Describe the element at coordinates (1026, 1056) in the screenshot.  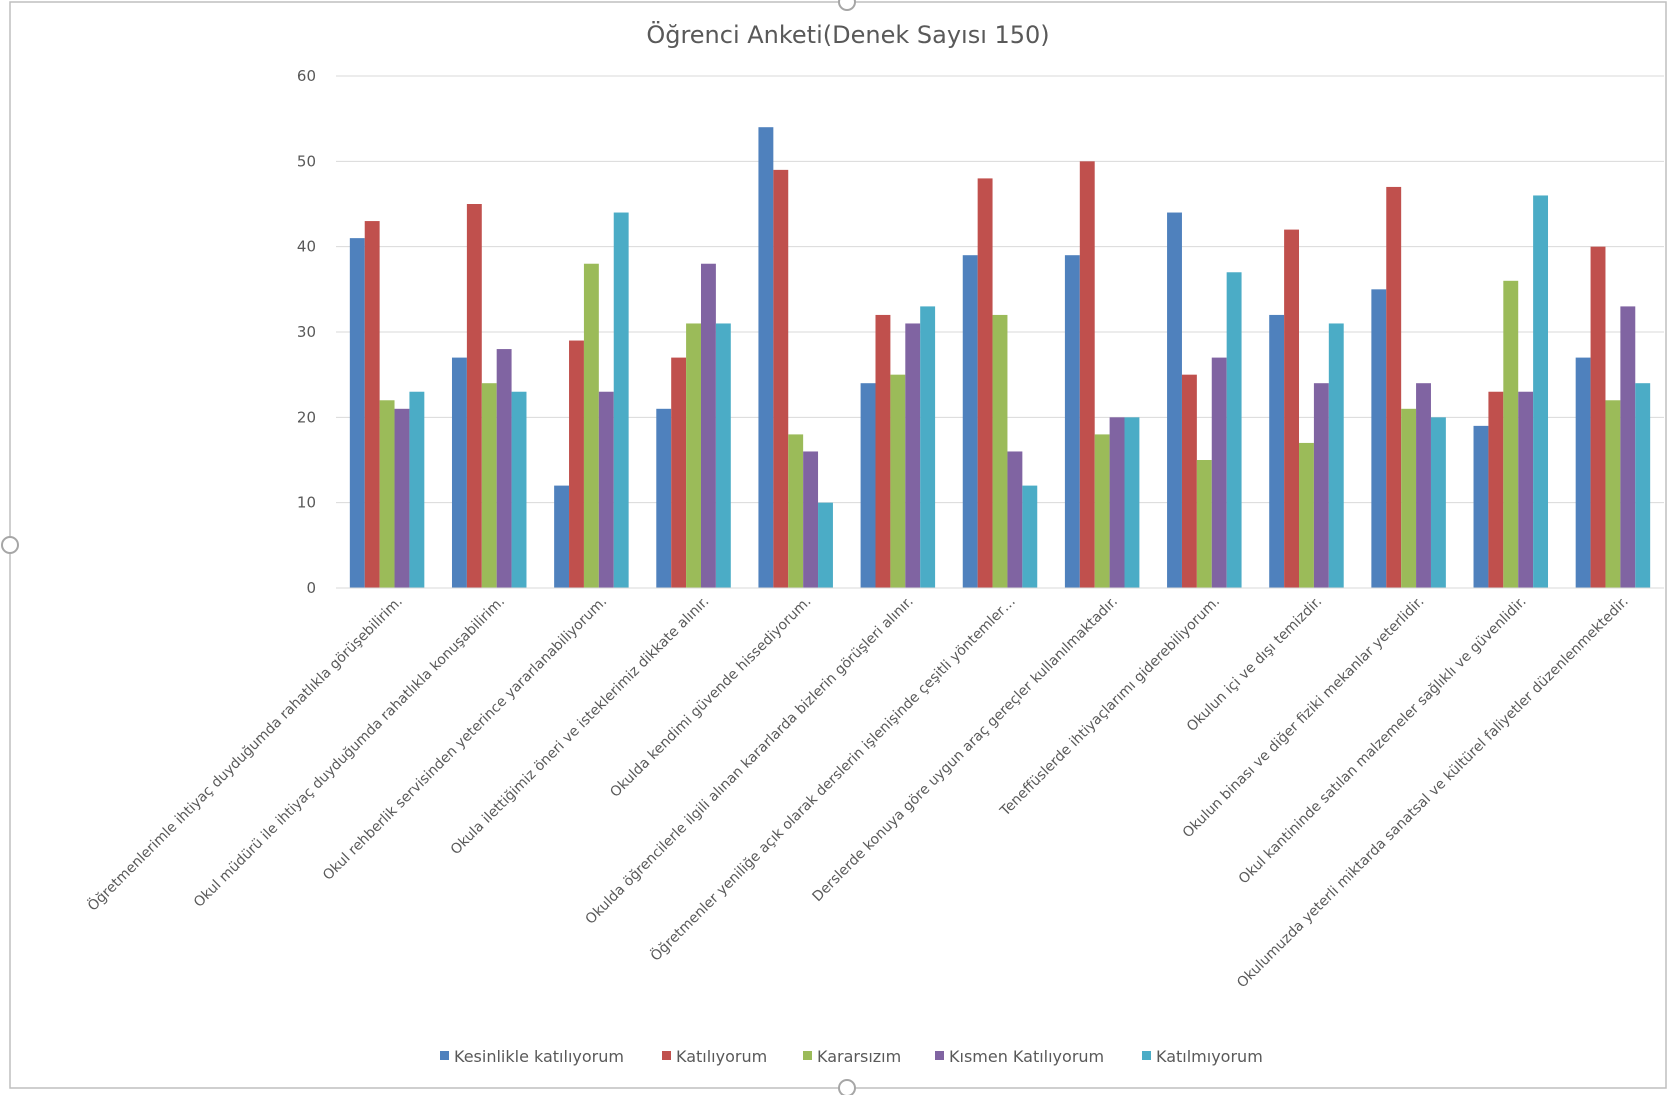
I see `legend-entry: Kısmen Katılıyorum` at that location.